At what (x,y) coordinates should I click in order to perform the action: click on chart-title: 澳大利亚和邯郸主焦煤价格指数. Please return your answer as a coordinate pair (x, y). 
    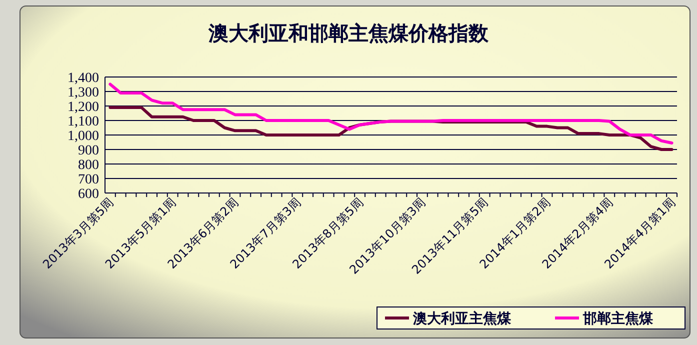
    Looking at the image, I should click on (349, 33).